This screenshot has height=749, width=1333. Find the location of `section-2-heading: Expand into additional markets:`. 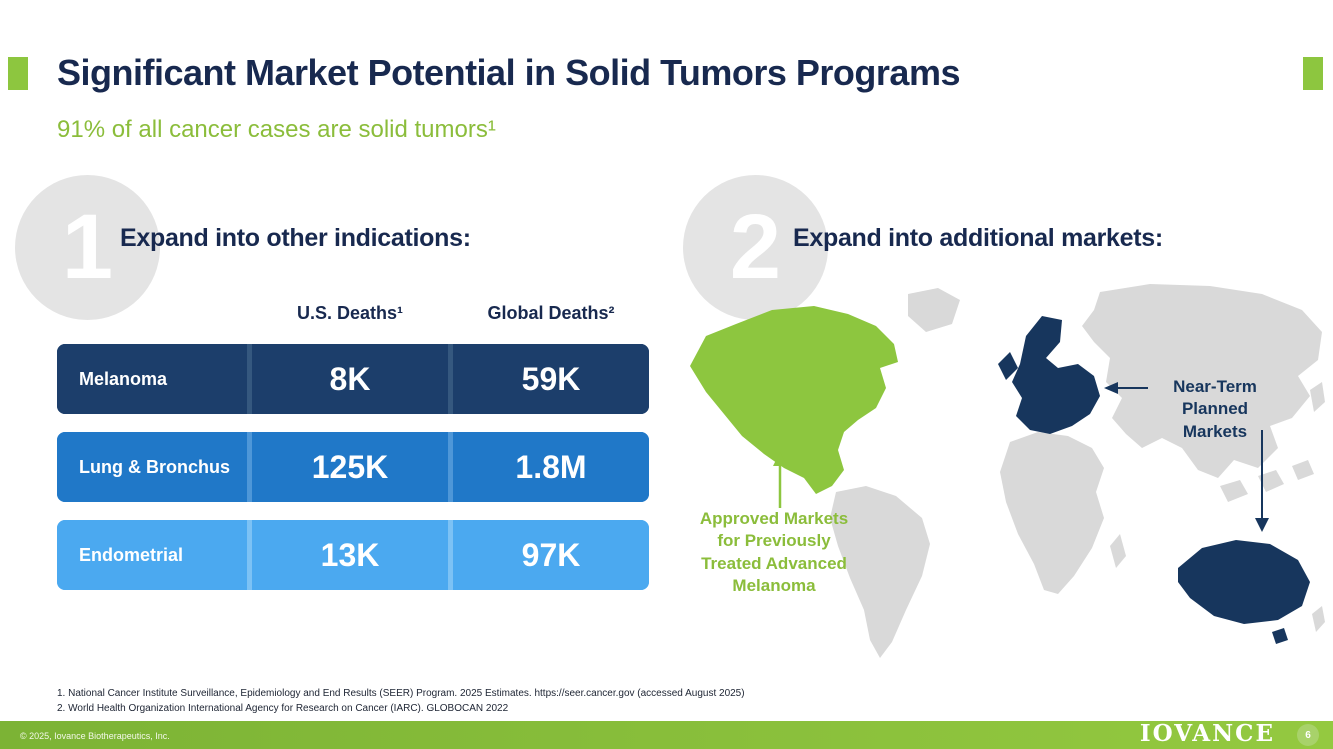

section-2-heading: Expand into additional markets: is located at coordinates (978, 238).